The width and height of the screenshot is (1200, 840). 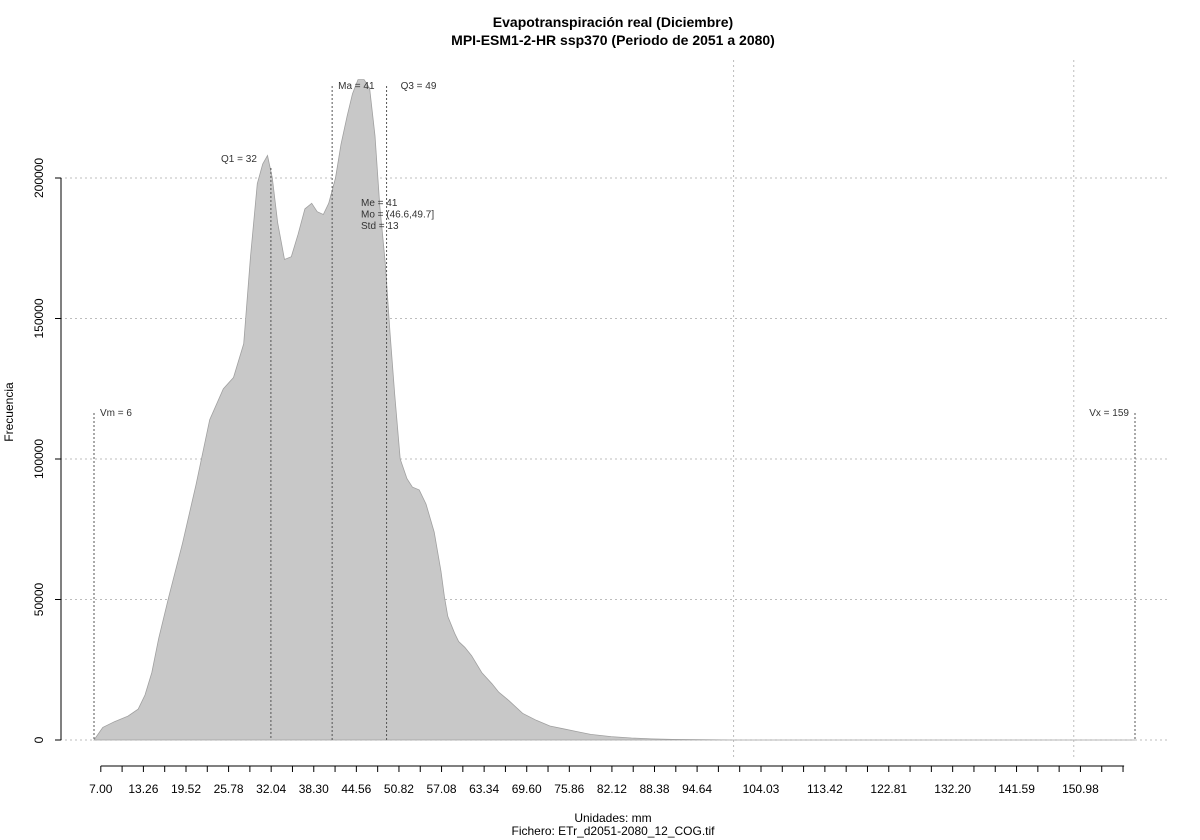 I want to click on x-tick-label: 141.59, so click(x=1016, y=789).